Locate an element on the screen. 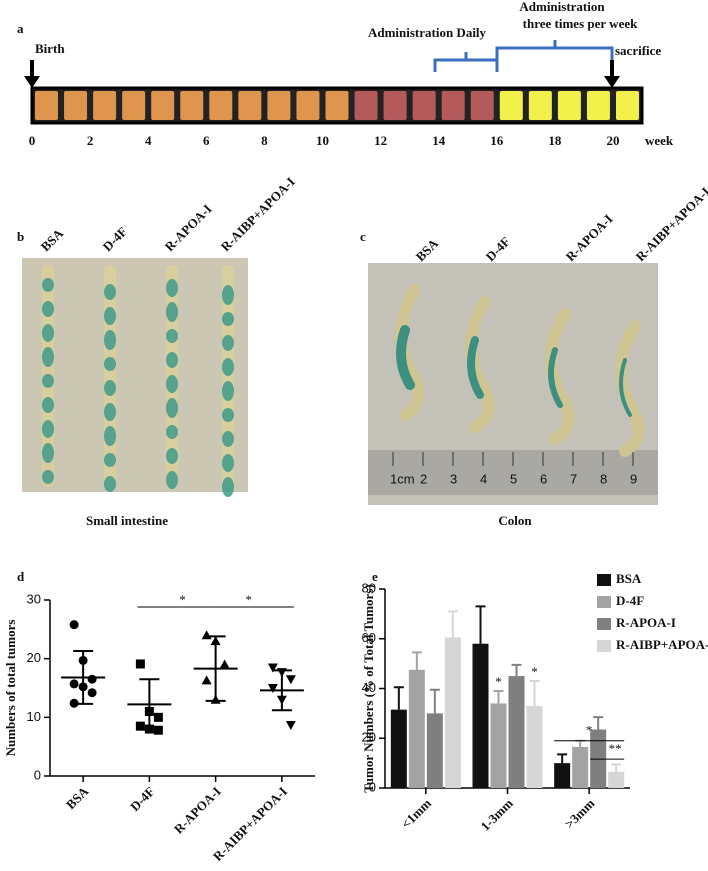 Image resolution: width=708 pixels, height=871 pixels. y-tick-label: 40 is located at coordinates (369, 687).